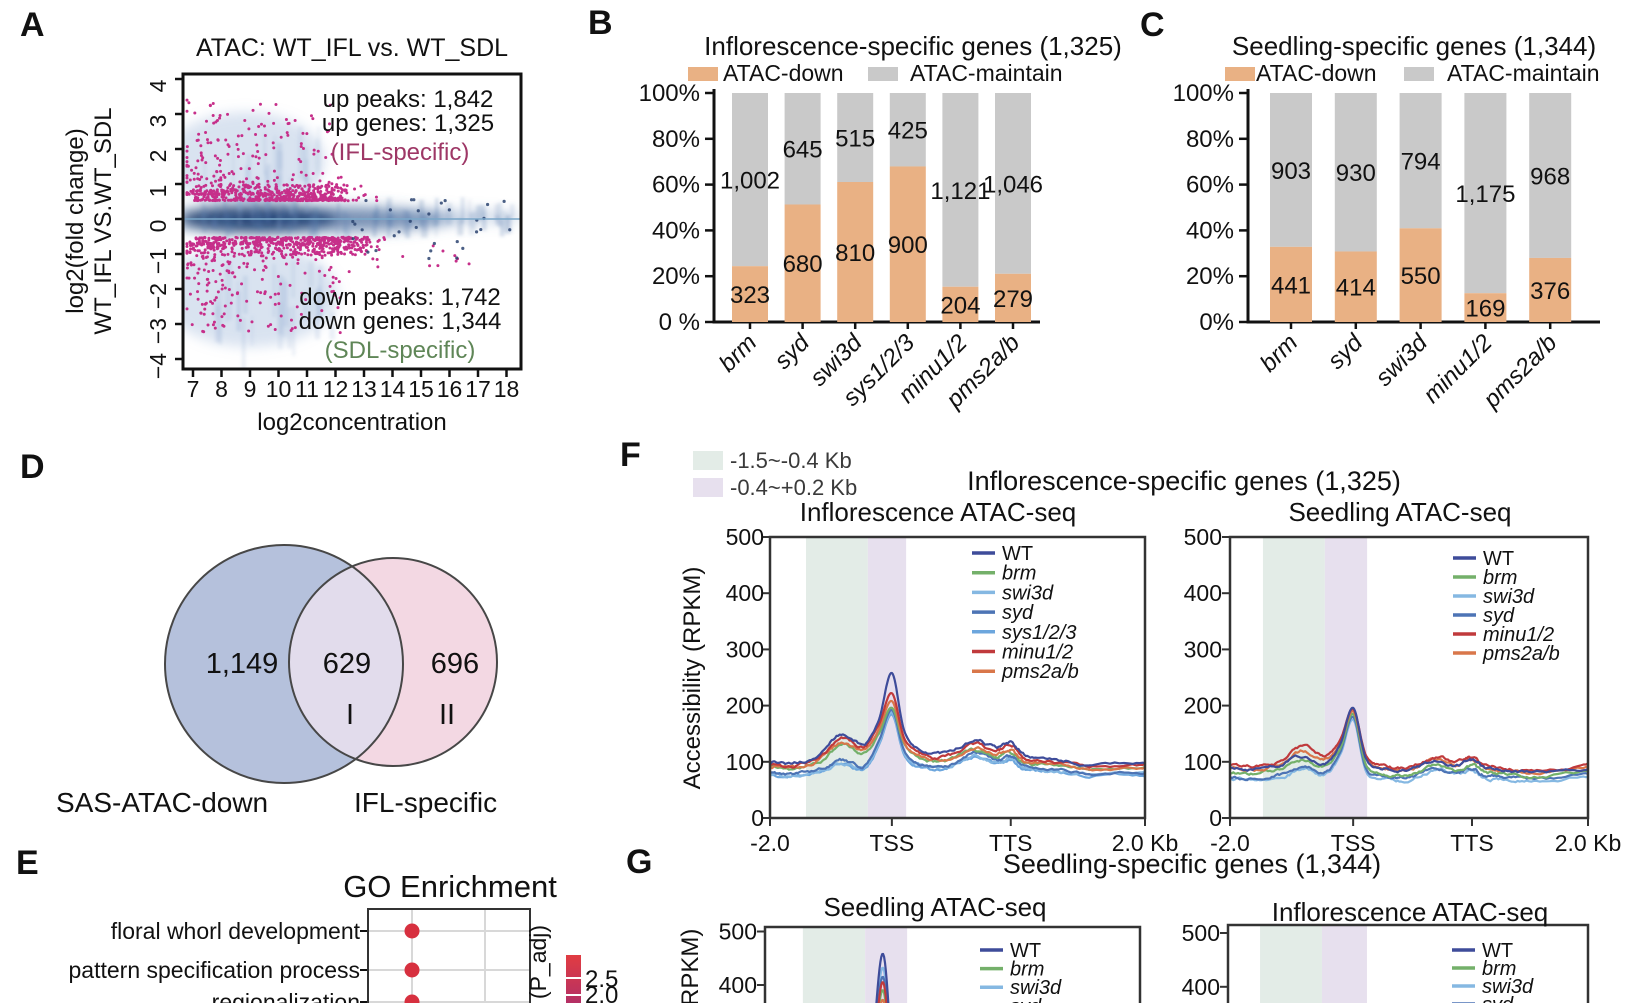 Image resolution: width=1631 pixels, height=1003 pixels. I want to click on colorbar-tick: 2.0, so click(601, 992).